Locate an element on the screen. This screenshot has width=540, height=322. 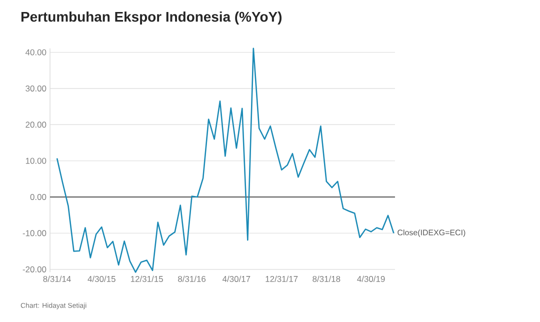
y-tick-label: 30.00 is located at coordinates (36, 89).